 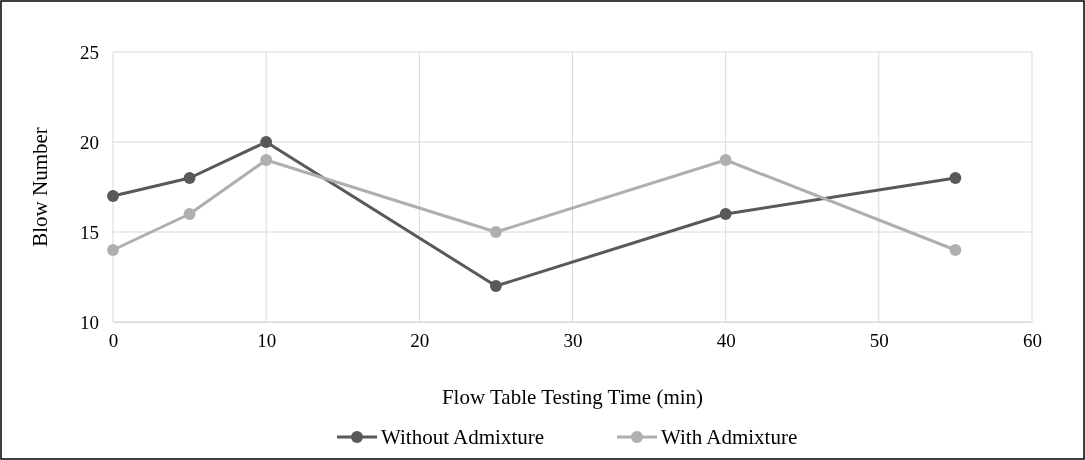 What do you see at coordinates (89, 232) in the screenshot?
I see `y-tick-label: 15` at bounding box center [89, 232].